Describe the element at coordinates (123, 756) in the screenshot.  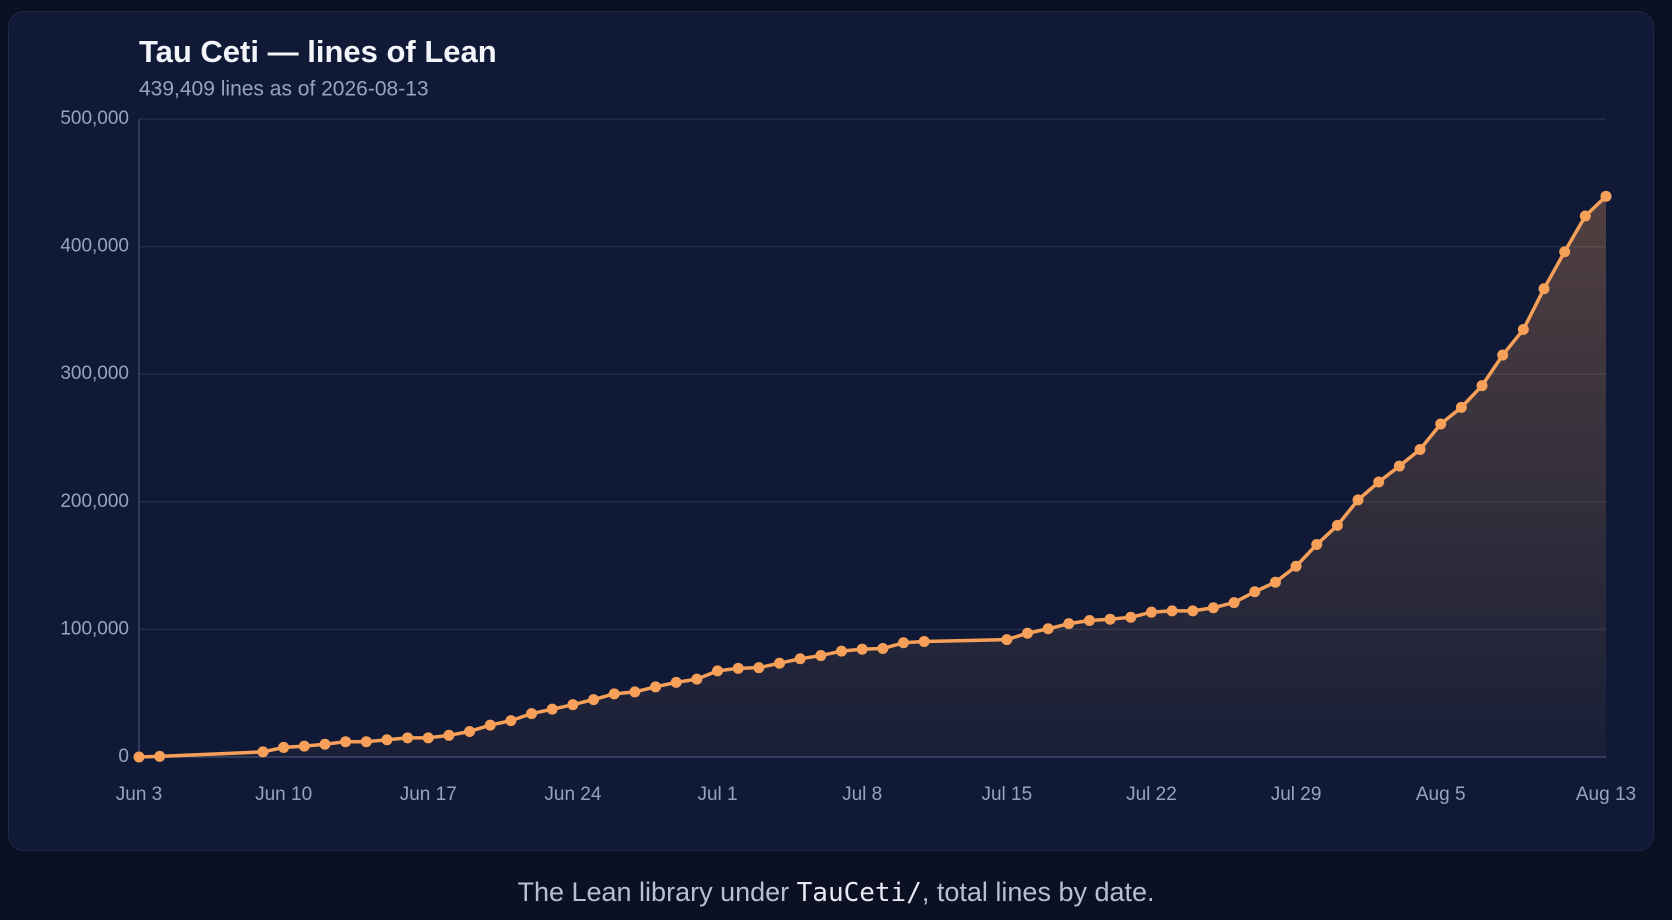
I see `y-tick-label: 0` at that location.